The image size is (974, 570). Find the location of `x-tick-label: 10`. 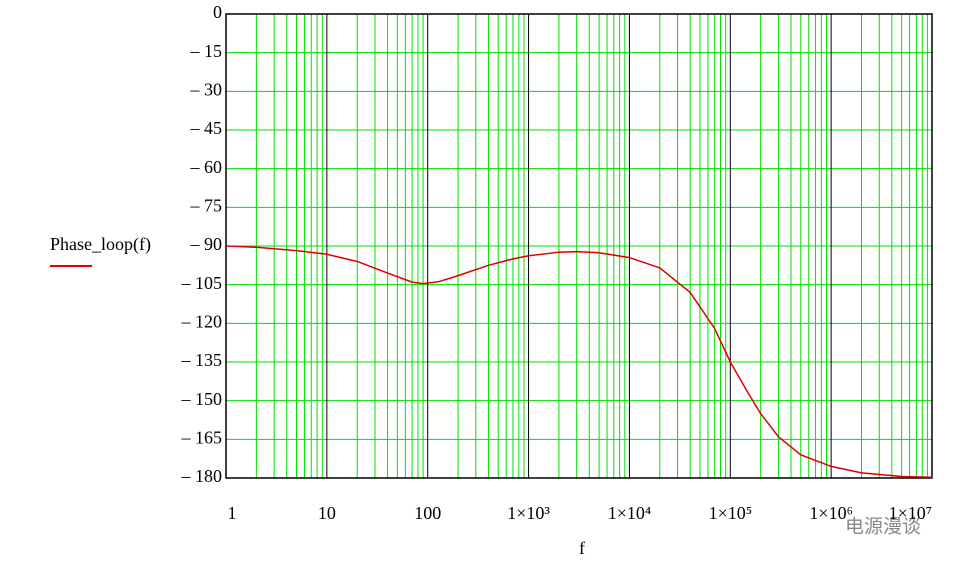

x-tick-label: 10 is located at coordinates (327, 513).